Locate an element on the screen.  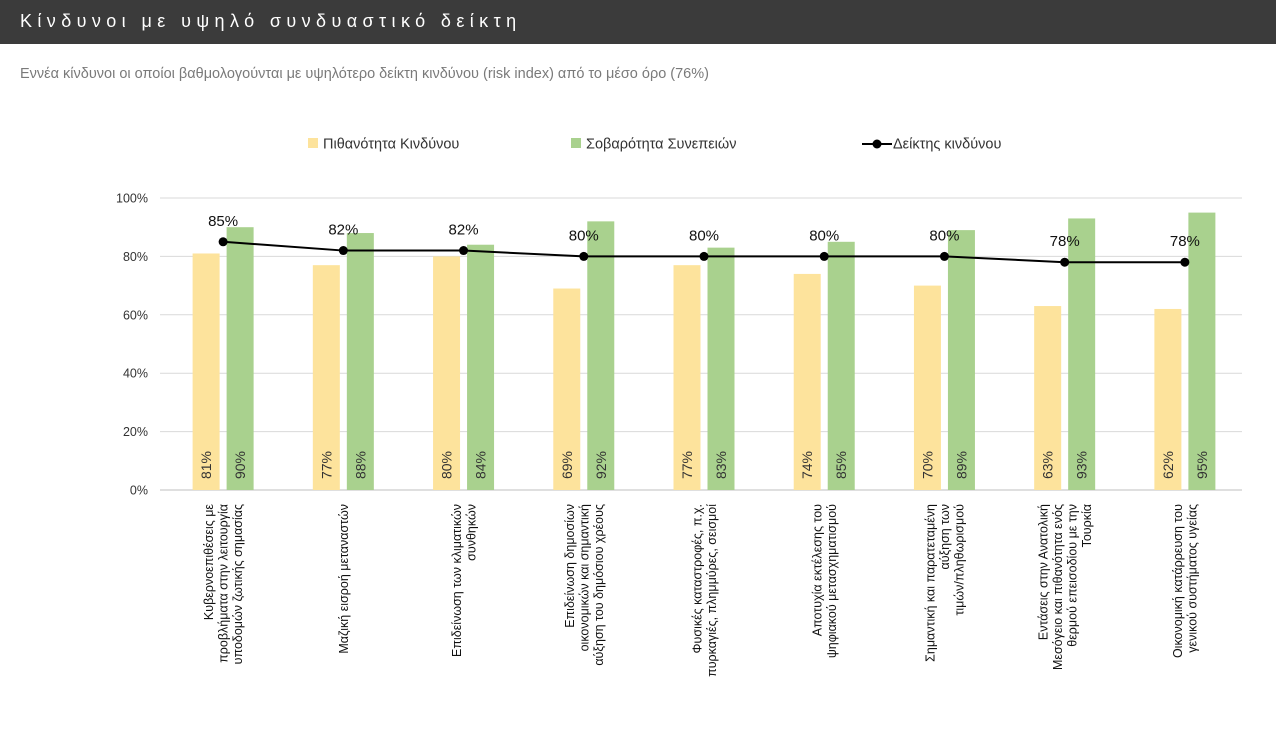
category-label: θερμού επεισοδίου με την is located at coordinates (1072, 575).